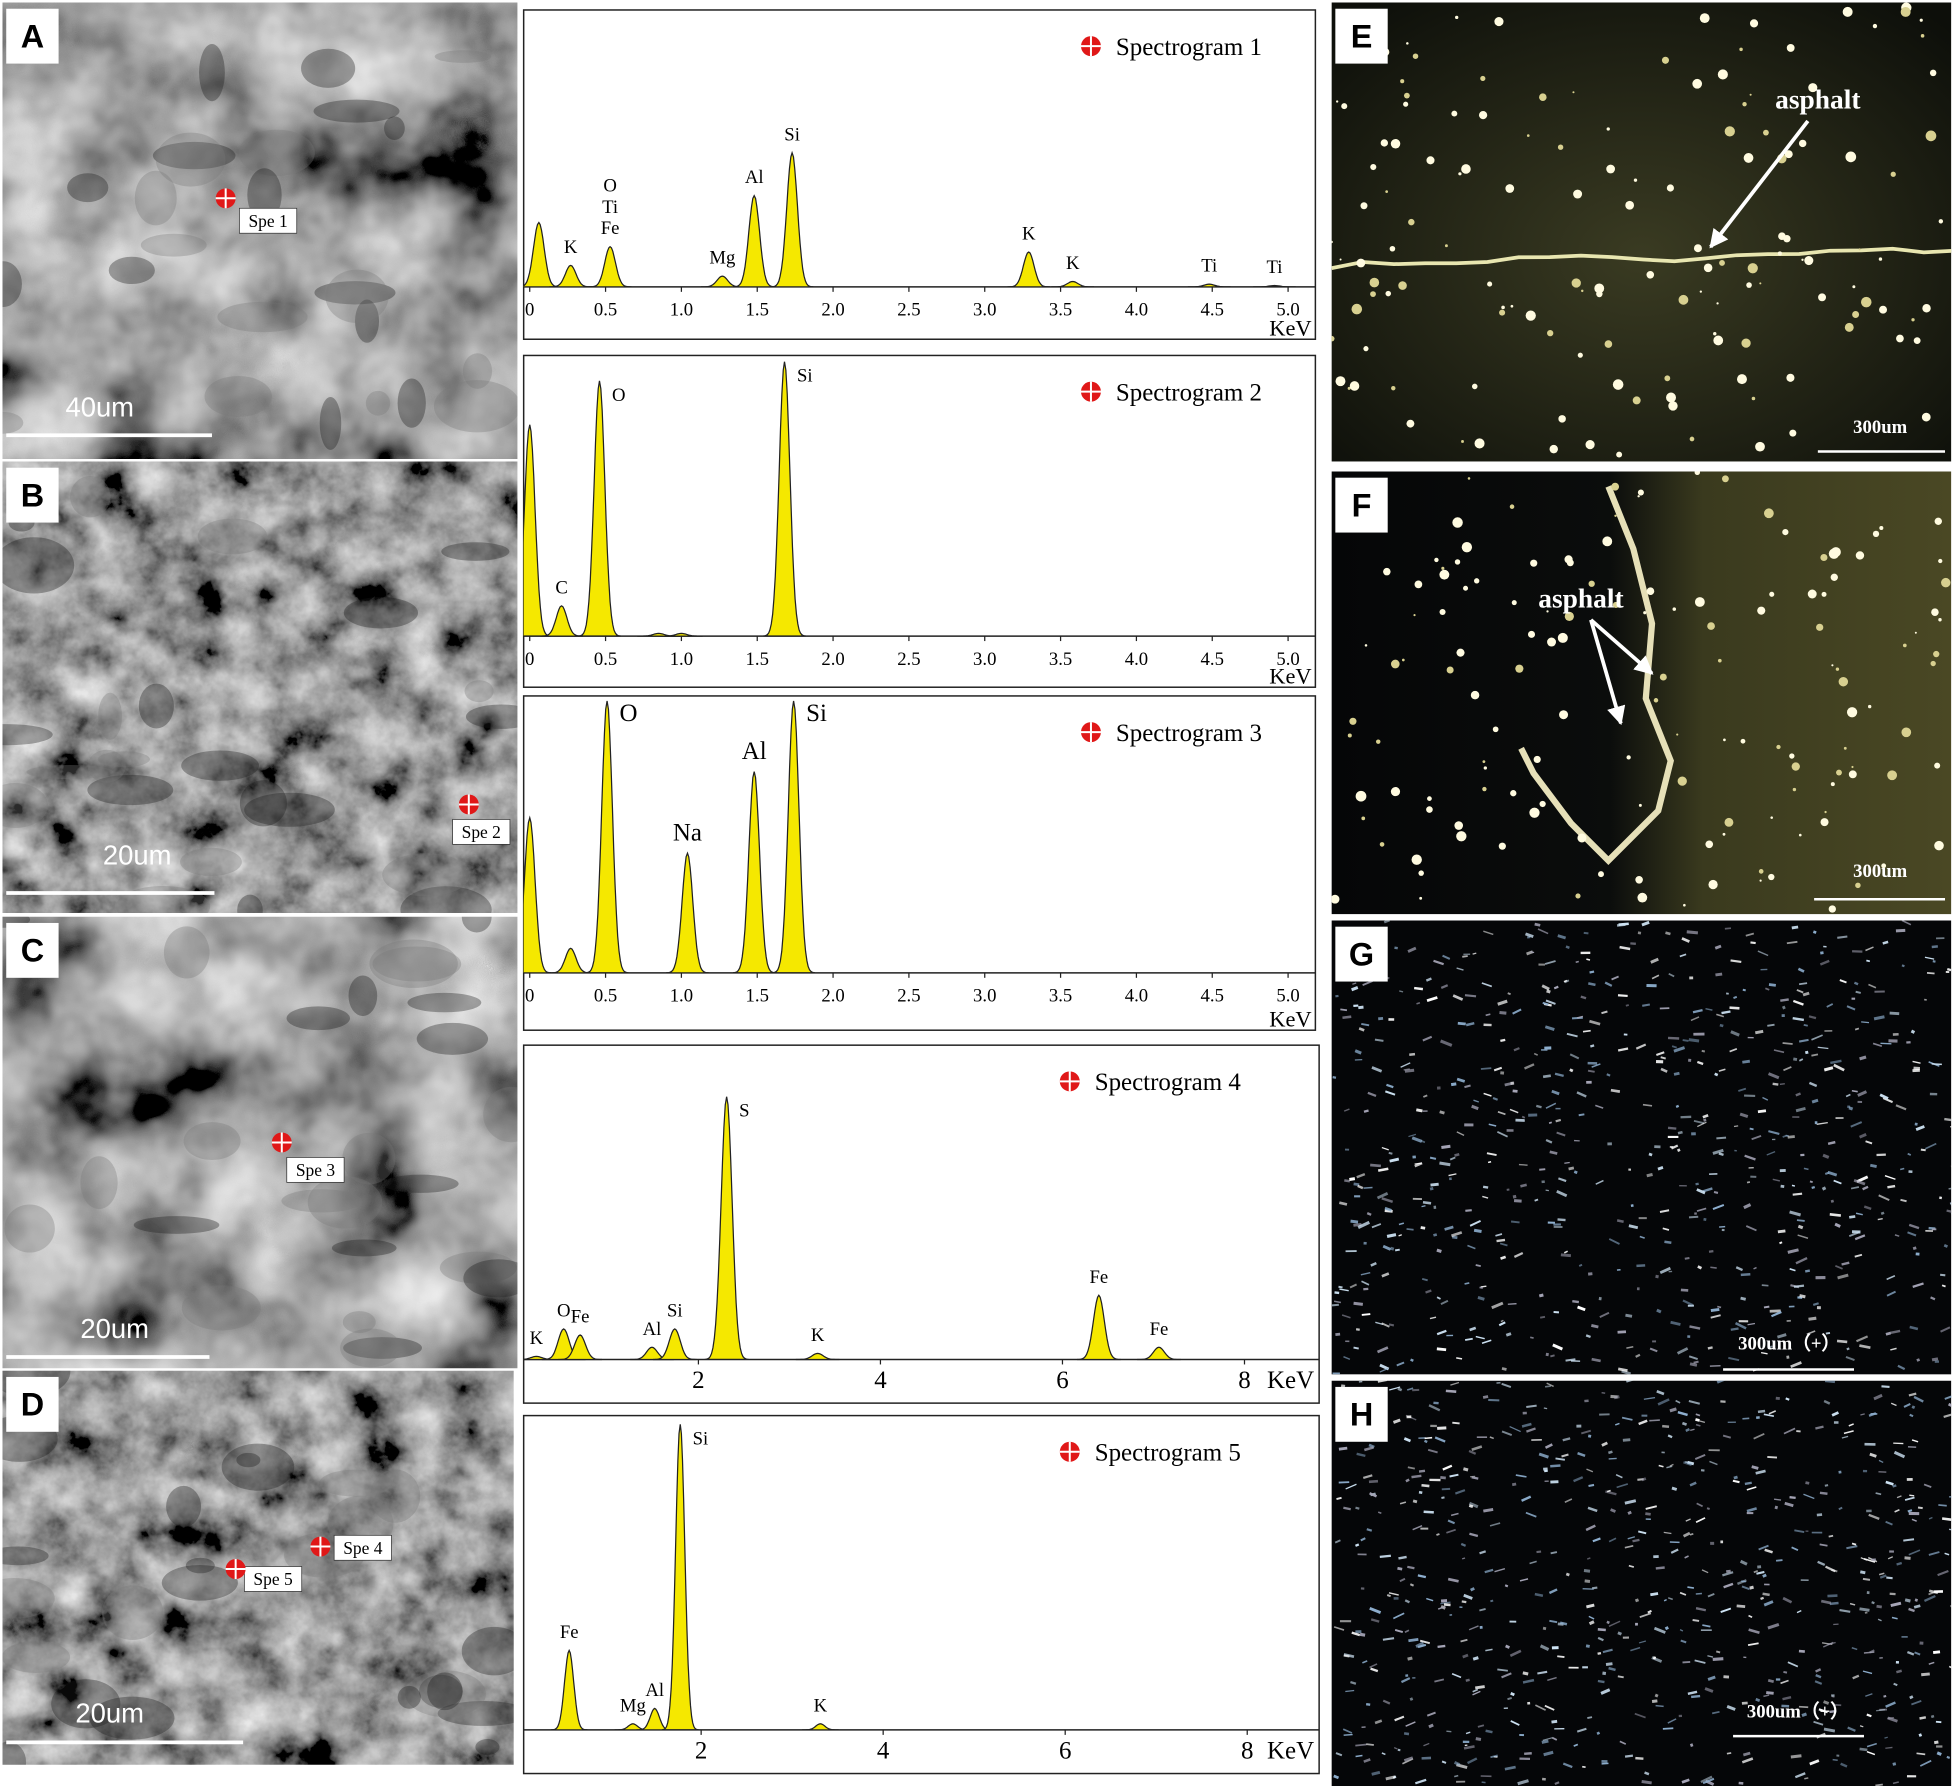 This screenshot has width=1955, height=1791. What do you see at coordinates (1880, 871) in the screenshot?
I see `scale-bar-label: 300um` at bounding box center [1880, 871].